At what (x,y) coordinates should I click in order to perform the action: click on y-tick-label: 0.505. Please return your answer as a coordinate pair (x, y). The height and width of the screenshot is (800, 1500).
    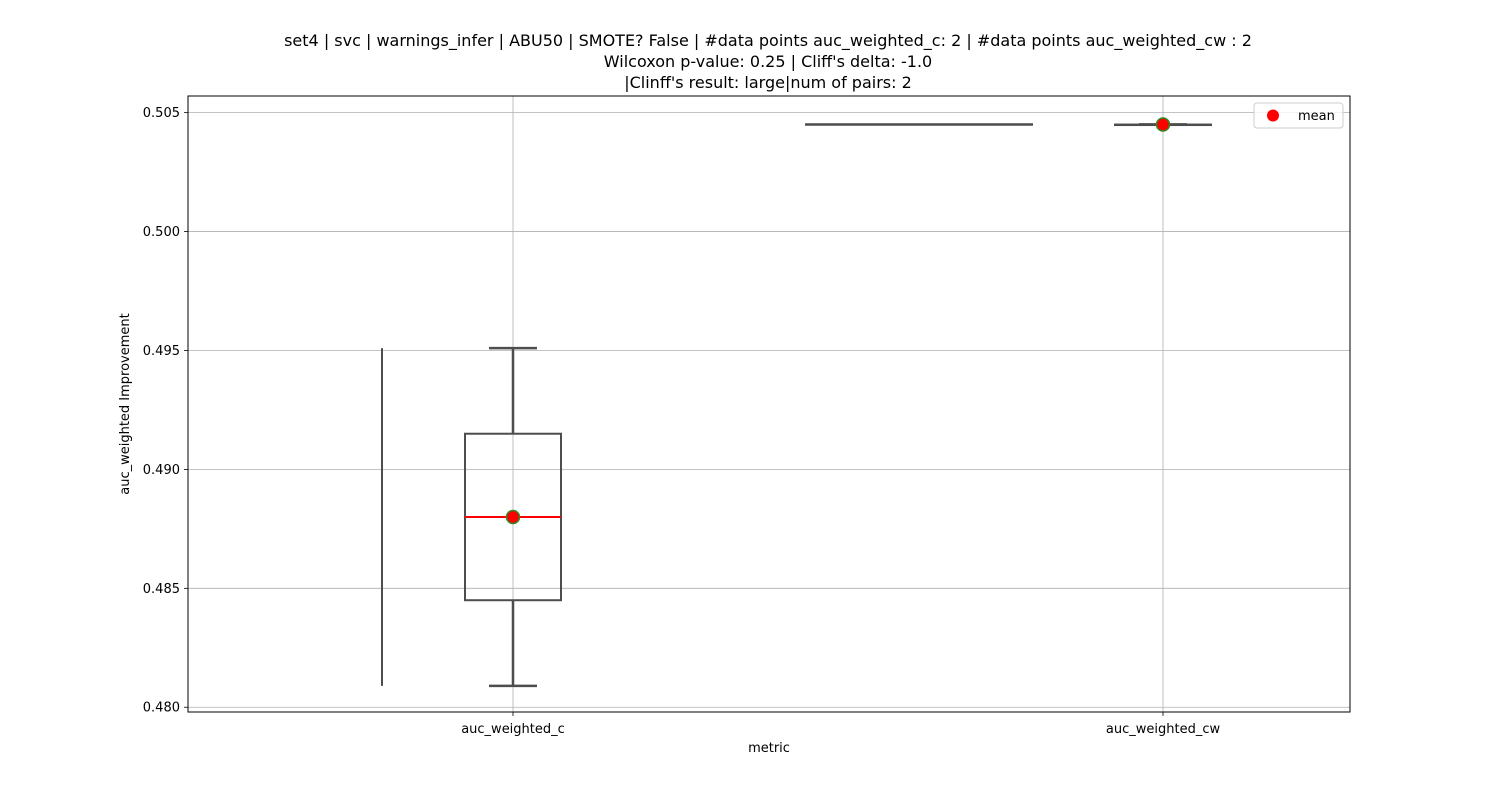
    Looking at the image, I should click on (161, 113).